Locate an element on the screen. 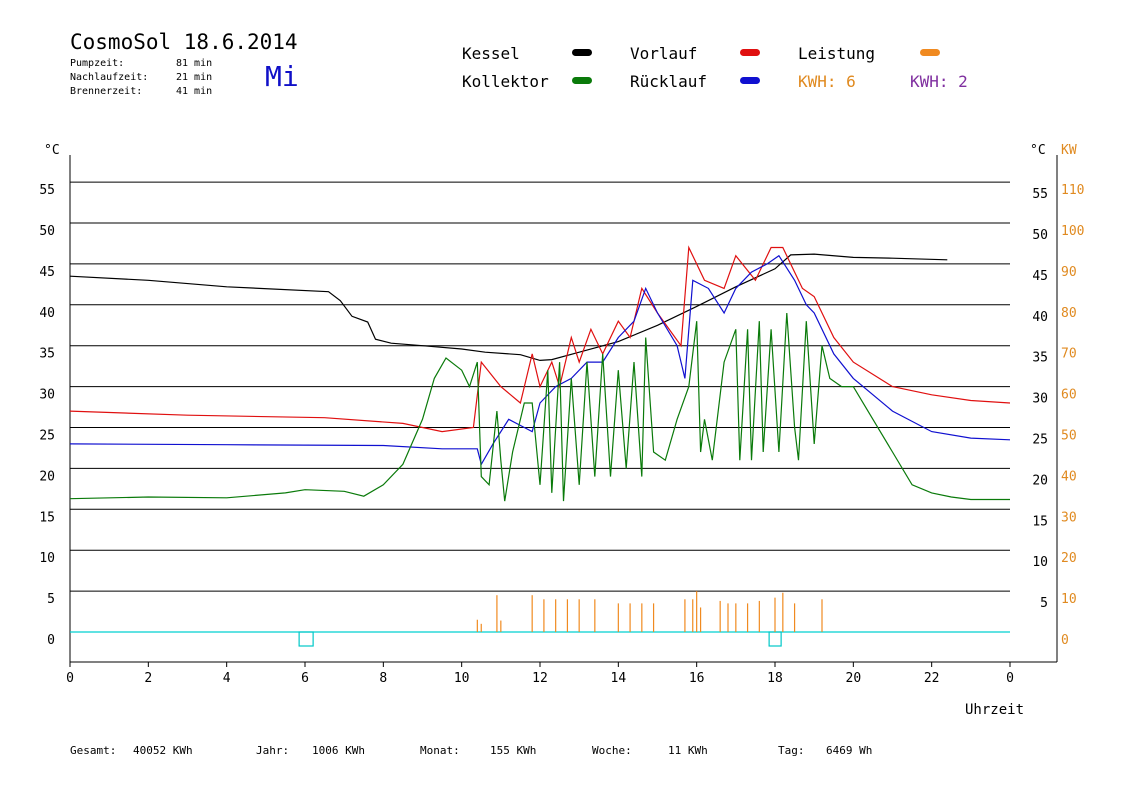  y-axis-label-power: KW is located at coordinates (1069, 150).